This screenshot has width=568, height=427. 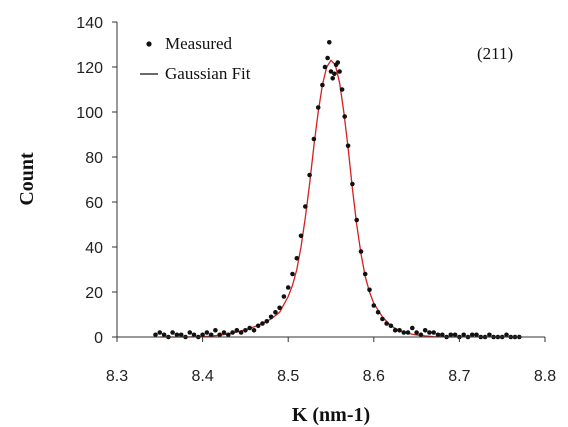 I want to click on y-axis-title: Count, so click(x=27, y=179).